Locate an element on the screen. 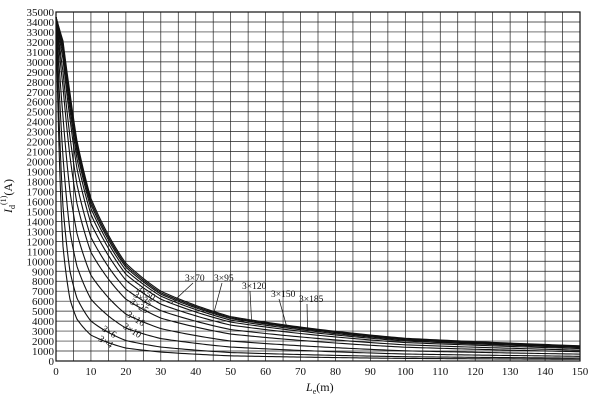 This screenshot has width=600, height=402. y-tick-label: 13000 is located at coordinates (41, 232).